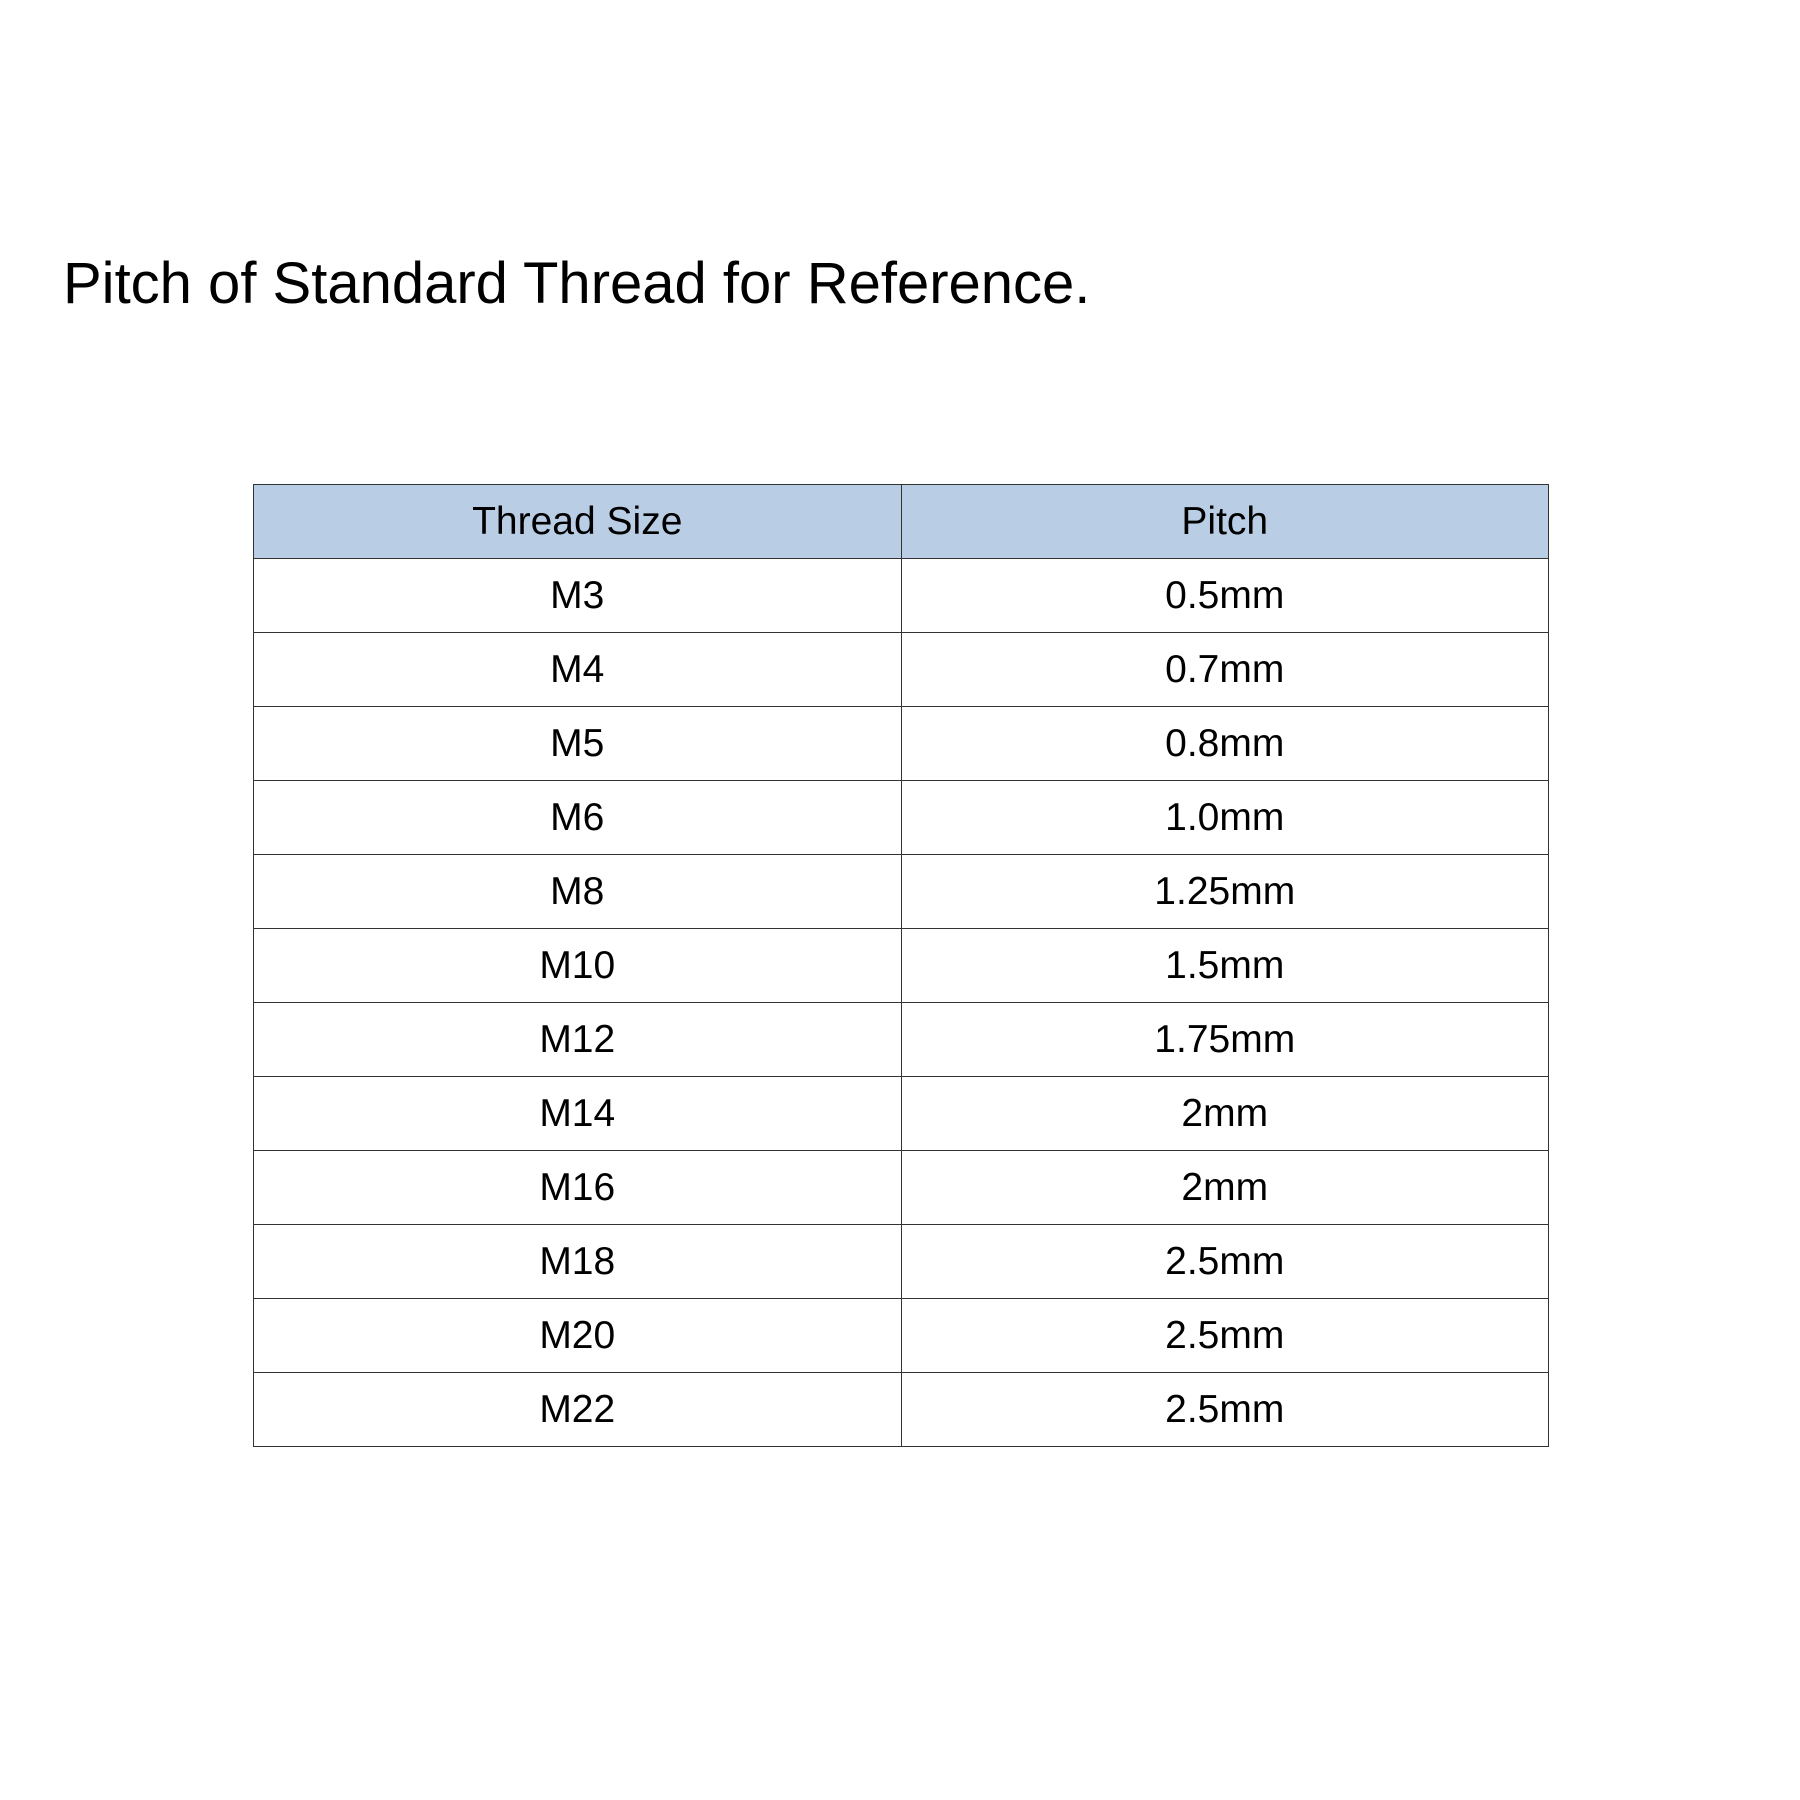 Image resolution: width=1800 pixels, height=1800 pixels. Describe the element at coordinates (1224, 965) in the screenshot. I see `pitch-cell: 1.5mm` at that location.